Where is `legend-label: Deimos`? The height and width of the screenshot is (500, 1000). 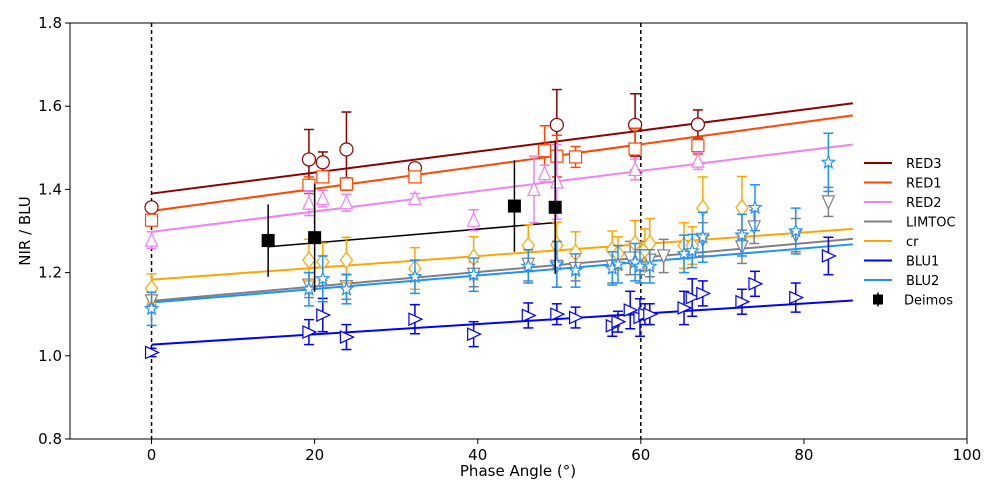 legend-label: Deimos is located at coordinates (928, 301).